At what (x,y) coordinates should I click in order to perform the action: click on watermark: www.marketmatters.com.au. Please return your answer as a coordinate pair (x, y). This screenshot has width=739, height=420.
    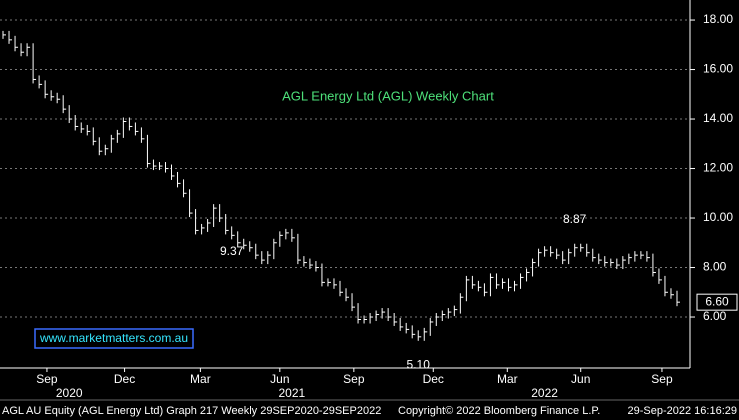
    Looking at the image, I should click on (113, 338).